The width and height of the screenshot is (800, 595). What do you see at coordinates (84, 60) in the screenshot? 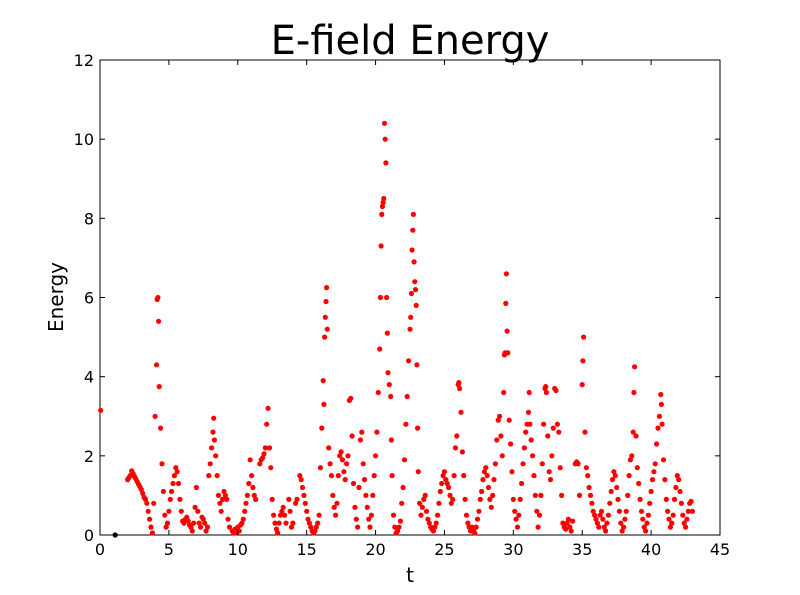
I see `y-tick-label: 12` at bounding box center [84, 60].